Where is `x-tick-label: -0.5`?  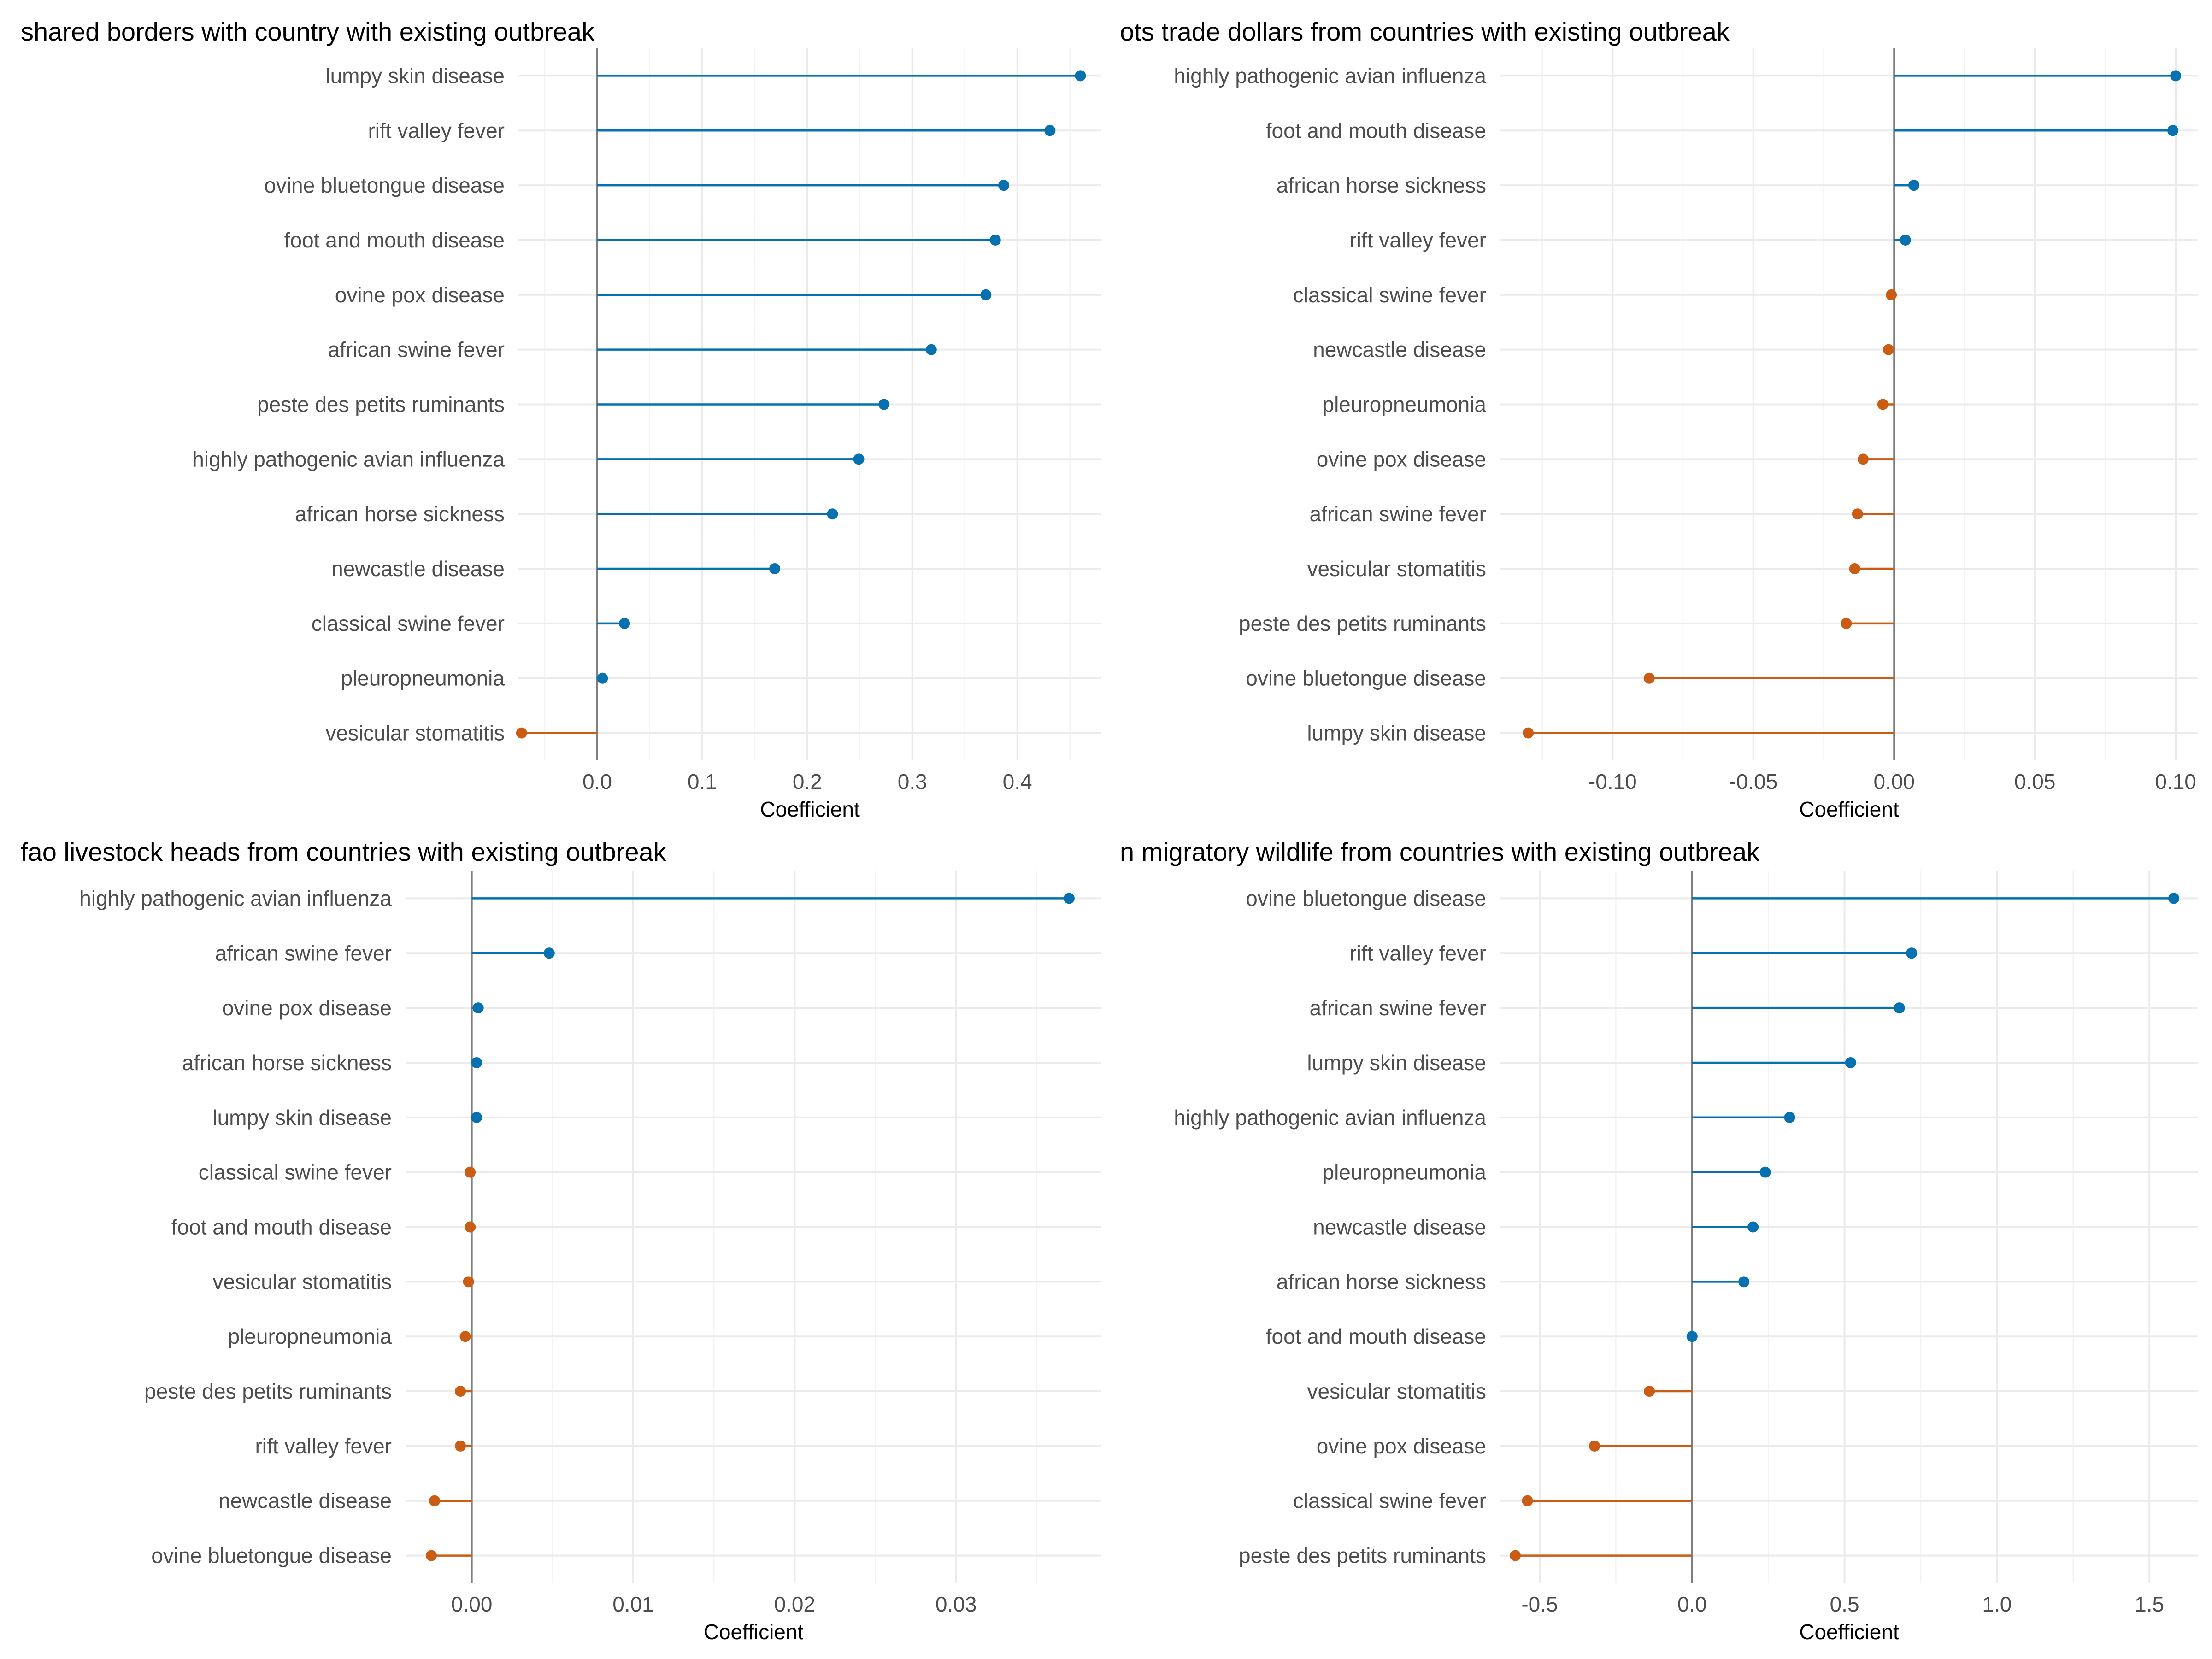 x-tick-label: -0.5 is located at coordinates (1539, 1604).